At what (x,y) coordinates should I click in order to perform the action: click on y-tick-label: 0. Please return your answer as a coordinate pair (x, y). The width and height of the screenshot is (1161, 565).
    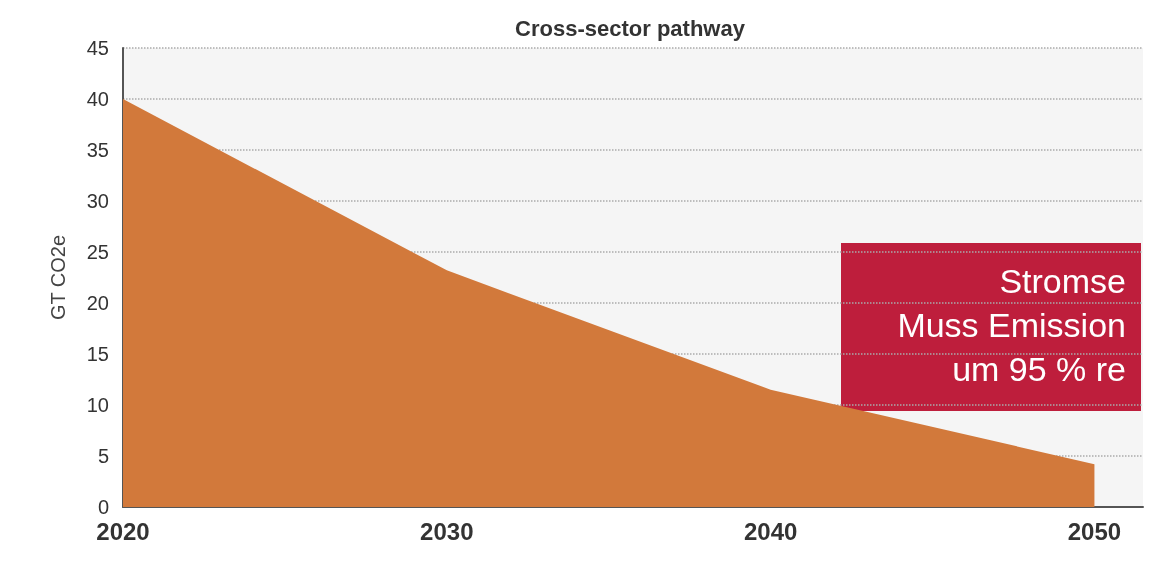
    Looking at the image, I should click on (103, 507).